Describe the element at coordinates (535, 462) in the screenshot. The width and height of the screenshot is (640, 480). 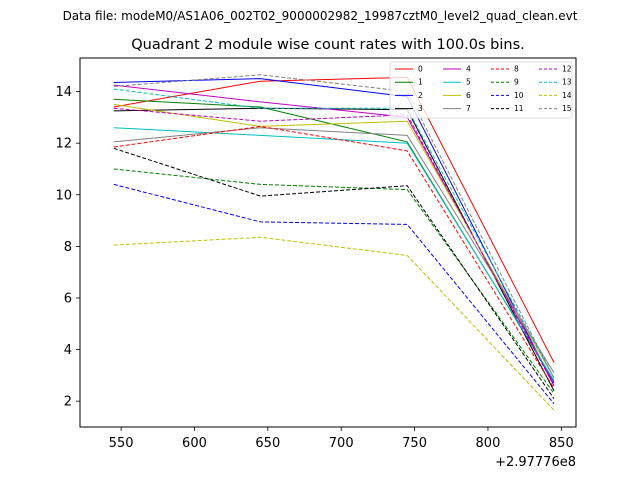
I see `x-offset-label: +2.97776e8` at that location.